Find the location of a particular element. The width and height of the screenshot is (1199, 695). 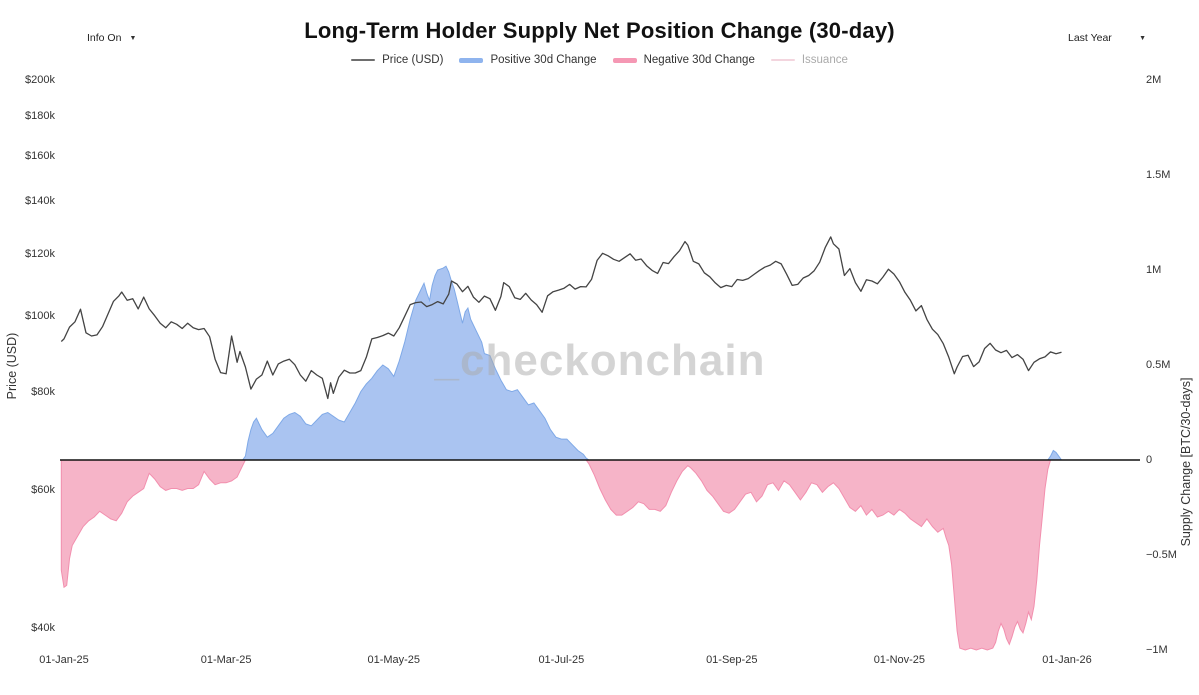

x-tick: 01-Jan-25 is located at coordinates (64, 660).